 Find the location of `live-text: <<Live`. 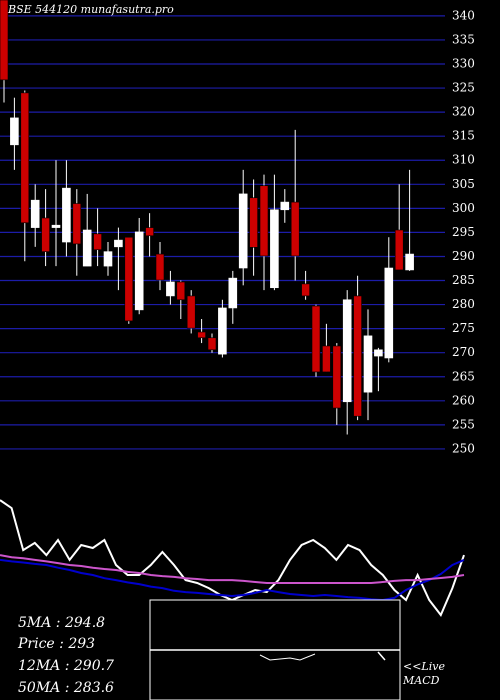

live-text: <<Live is located at coordinates (424, 666).